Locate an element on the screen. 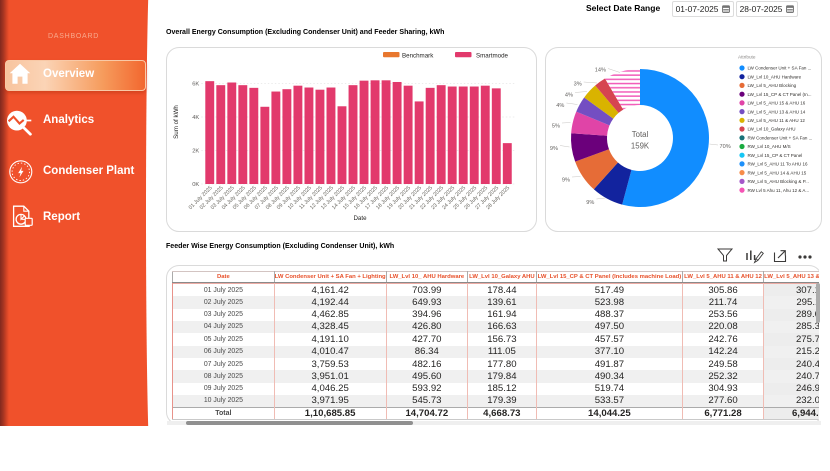  svg-text: Total is located at coordinates (640, 134).